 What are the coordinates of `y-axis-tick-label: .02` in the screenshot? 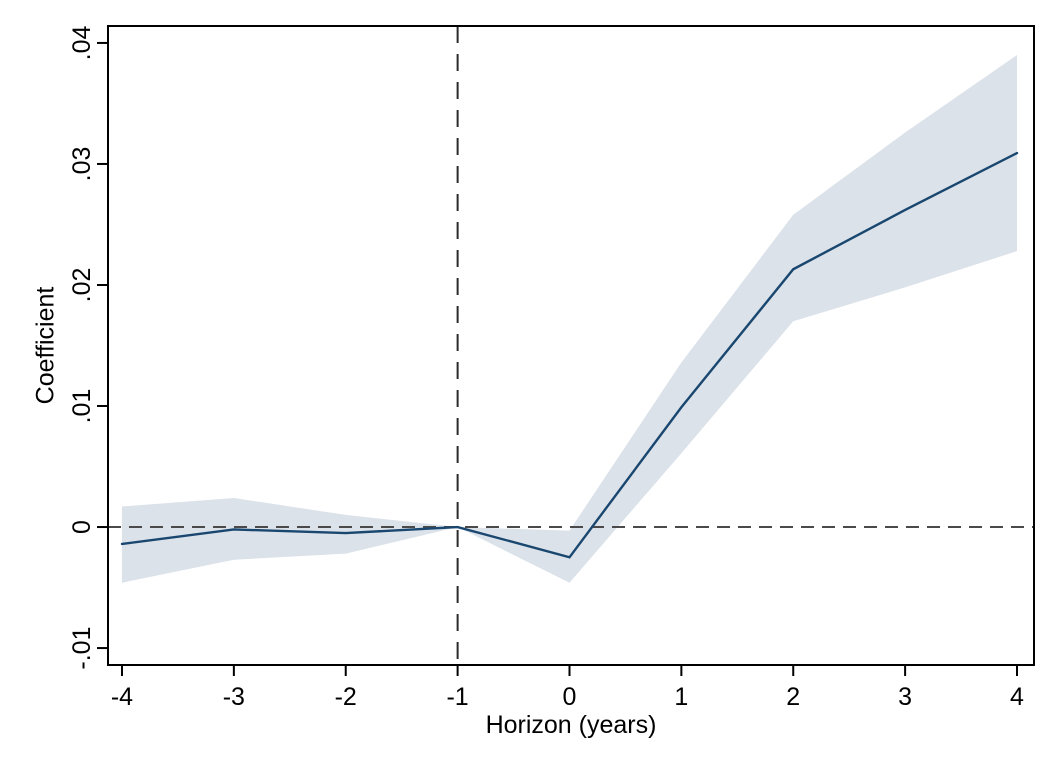 It's located at (82, 285).